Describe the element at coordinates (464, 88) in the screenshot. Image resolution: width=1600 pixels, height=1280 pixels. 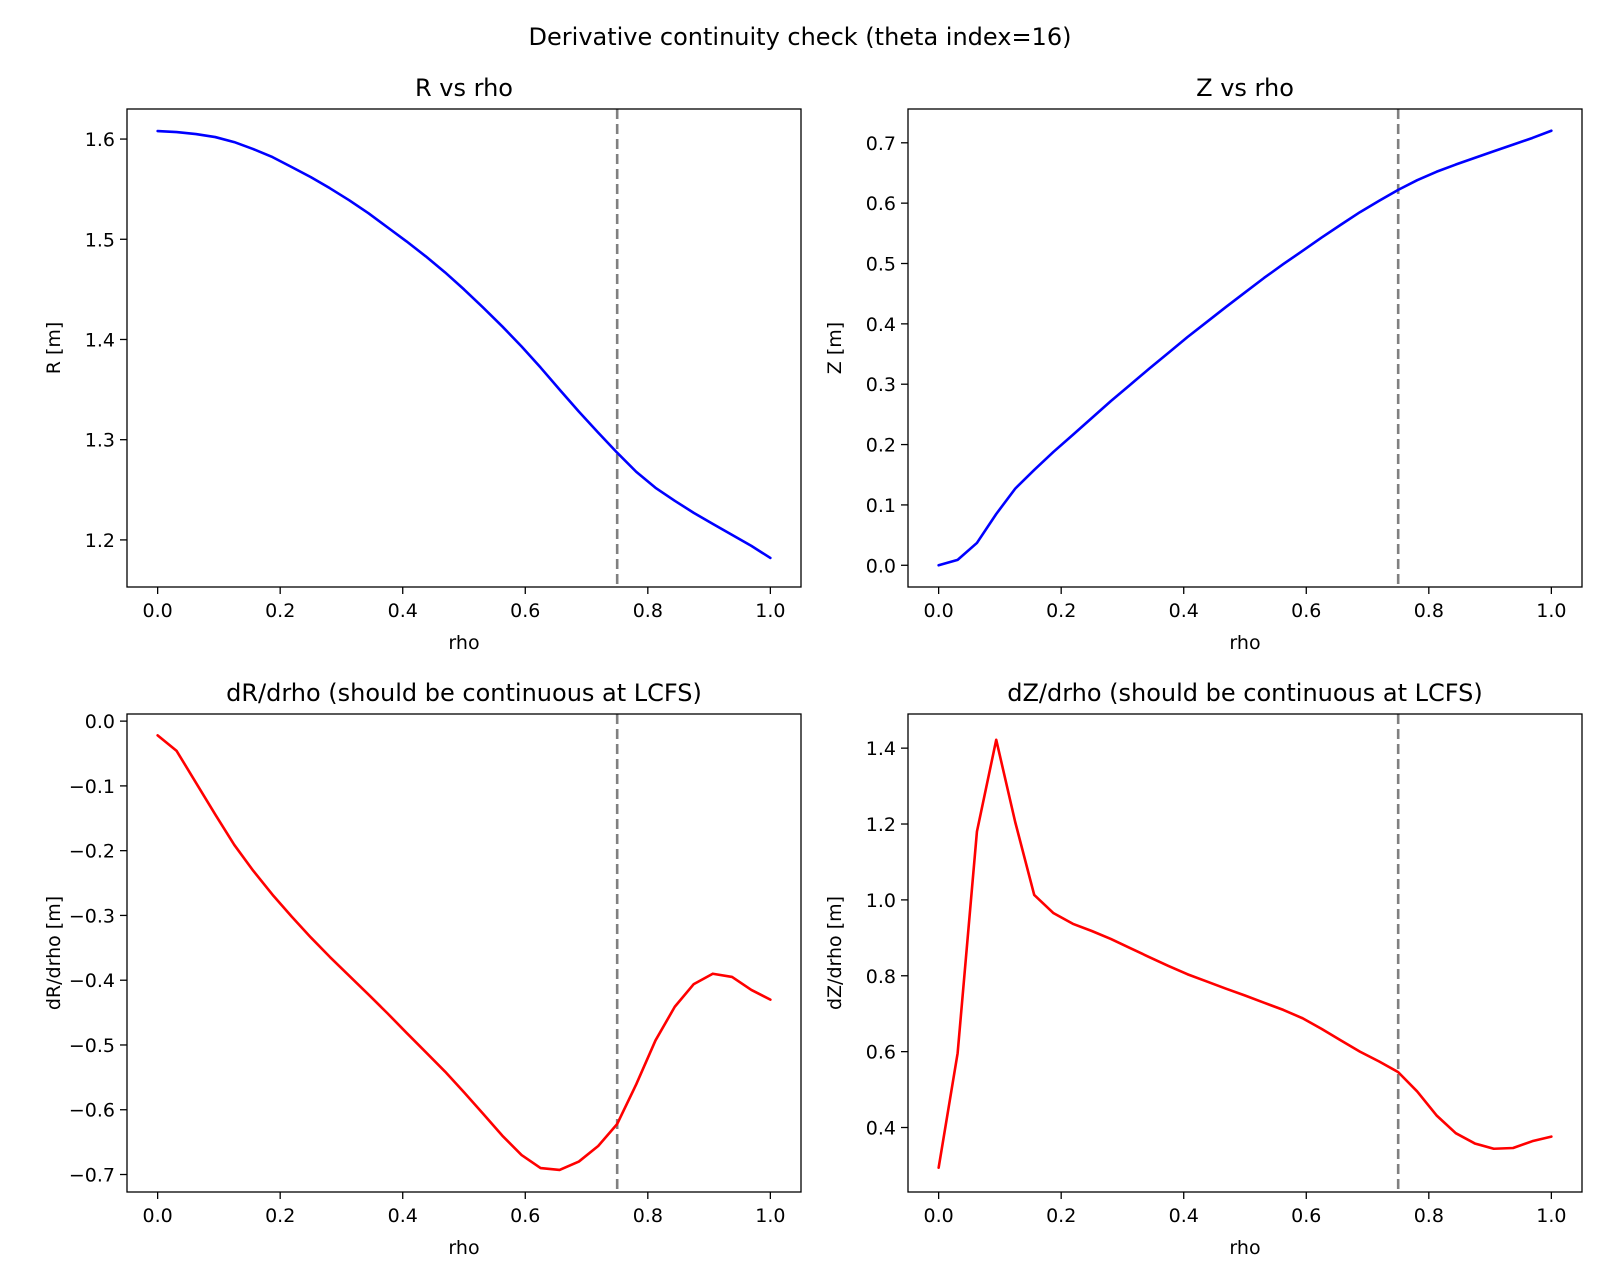
I see `subplot-title: R vs rho` at that location.